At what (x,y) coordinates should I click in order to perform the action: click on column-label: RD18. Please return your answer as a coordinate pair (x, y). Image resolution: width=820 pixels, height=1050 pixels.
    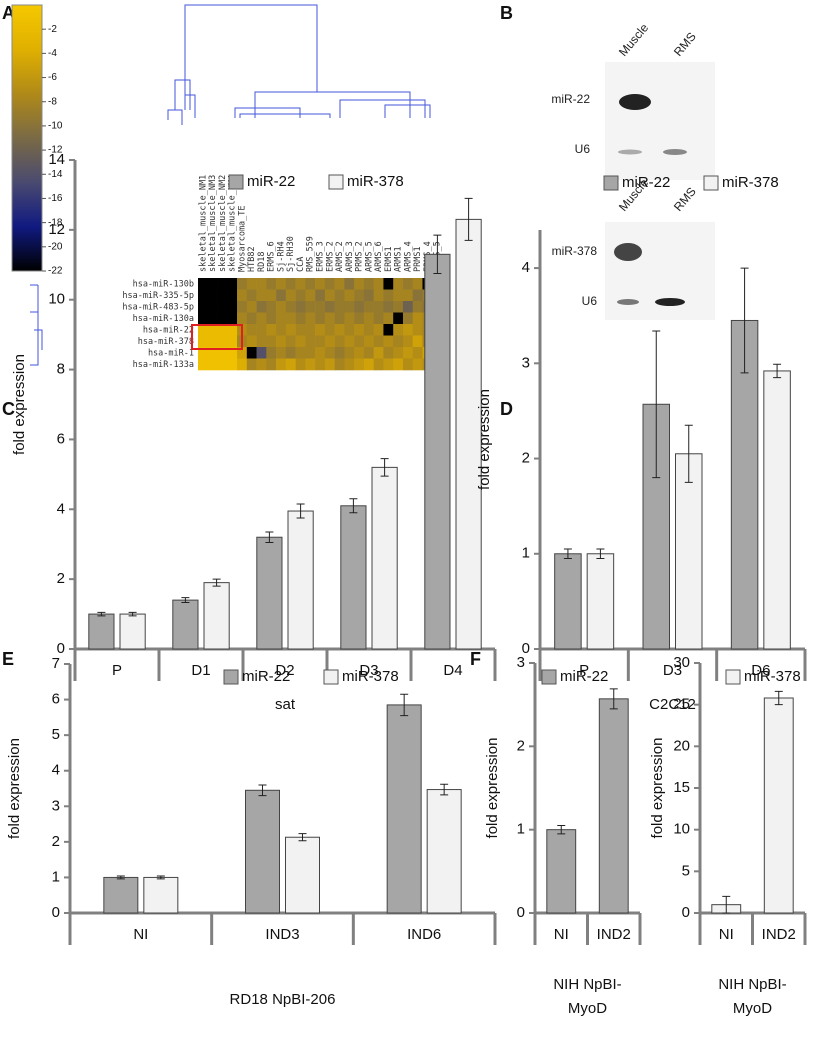
    Looking at the image, I should click on (262, 262).